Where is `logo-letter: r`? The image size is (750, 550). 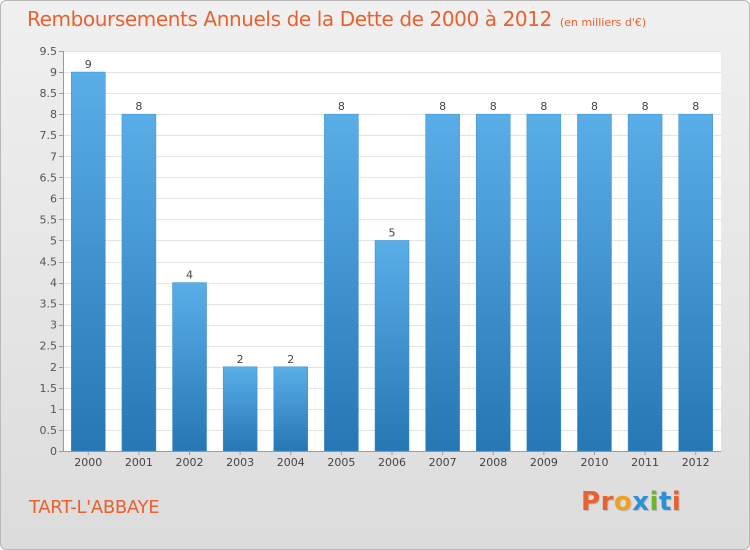 logo-letter: r is located at coordinates (607, 502).